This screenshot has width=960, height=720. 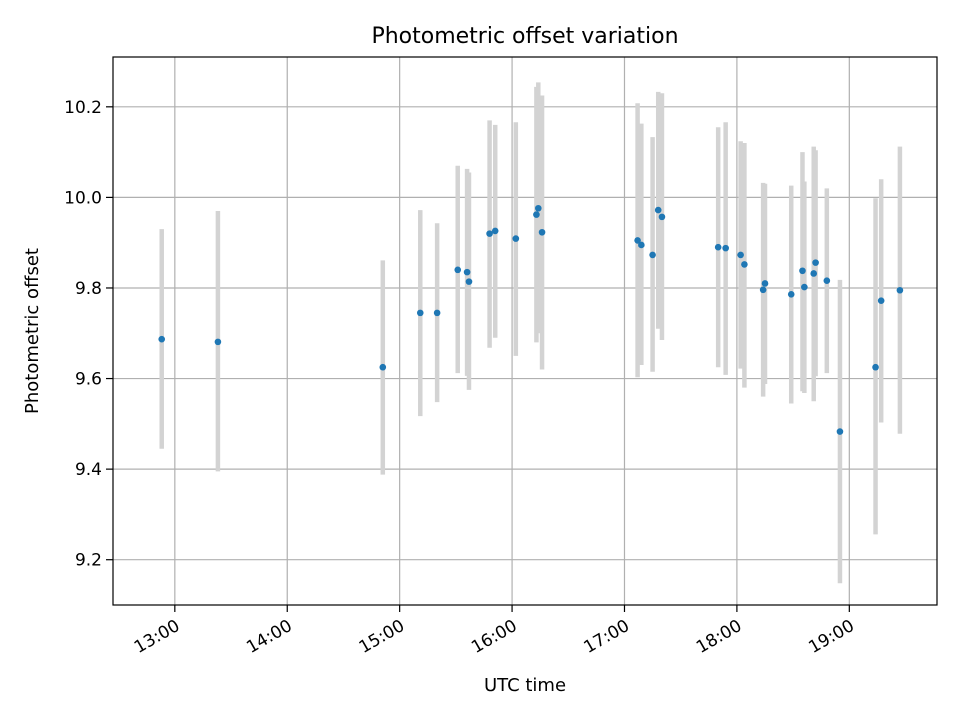 I want to click on x-tick-label: 17:00, so click(x=607, y=637).